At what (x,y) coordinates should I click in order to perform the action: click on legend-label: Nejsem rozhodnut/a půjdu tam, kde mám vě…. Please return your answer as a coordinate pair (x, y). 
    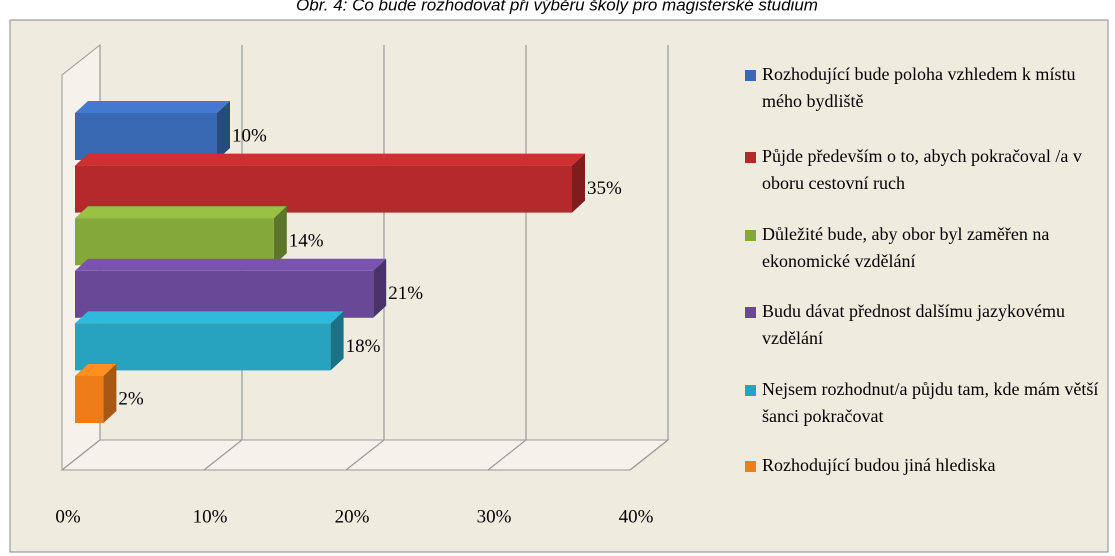
    Looking at the image, I should click on (930, 402).